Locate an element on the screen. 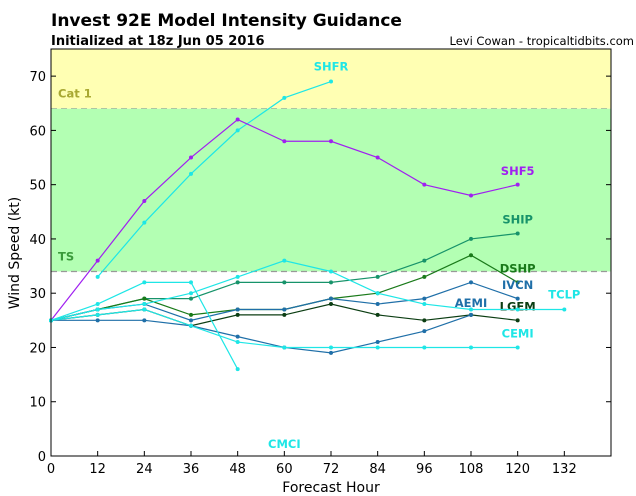  x-tick-label: 132 is located at coordinates (564, 469).